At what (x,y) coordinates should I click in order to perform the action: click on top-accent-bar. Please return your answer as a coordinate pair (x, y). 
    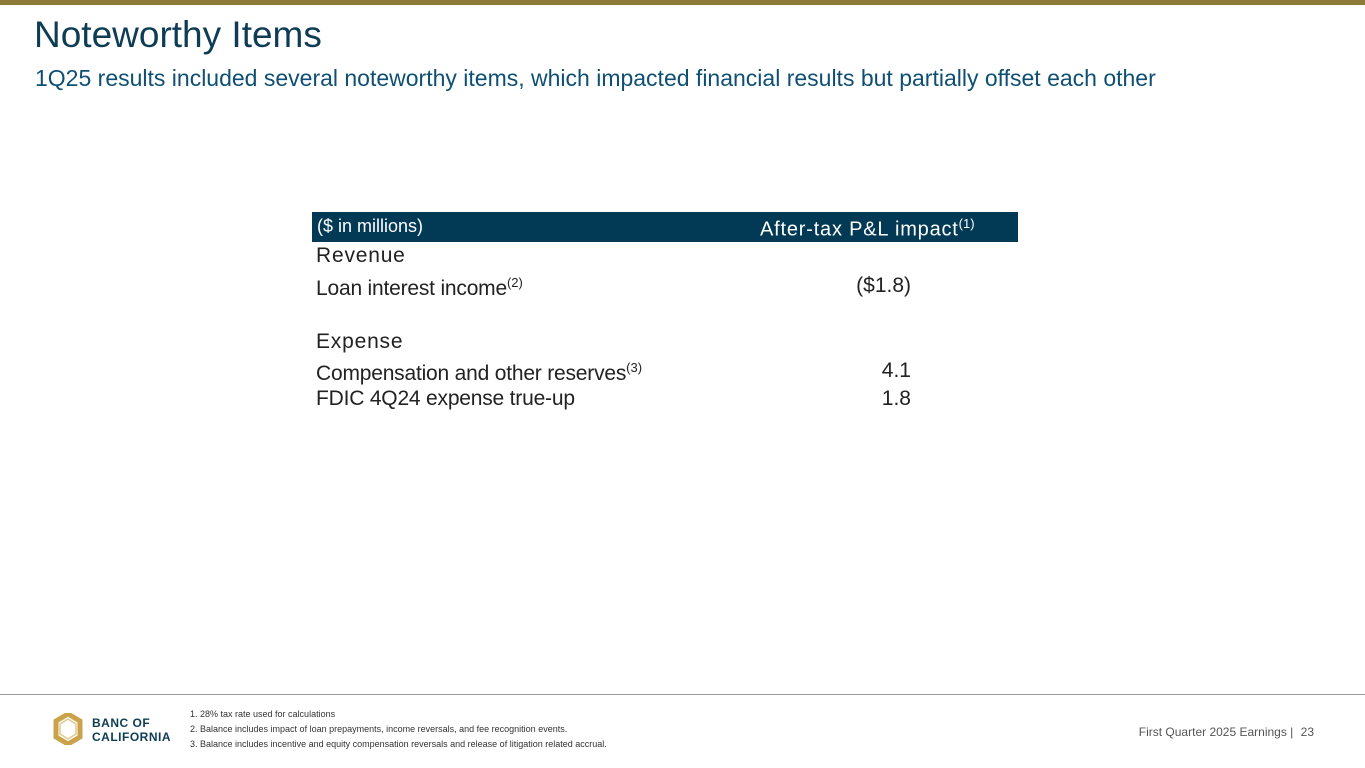
    Looking at the image, I should click on (682, 2).